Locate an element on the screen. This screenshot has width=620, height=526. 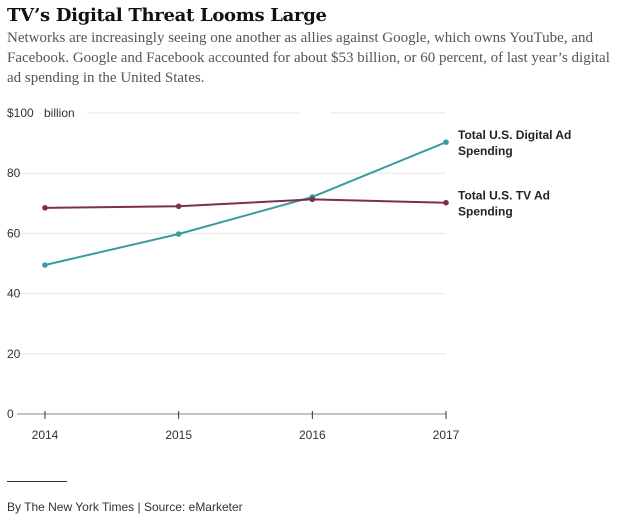
footer-divider is located at coordinates (37, 481).